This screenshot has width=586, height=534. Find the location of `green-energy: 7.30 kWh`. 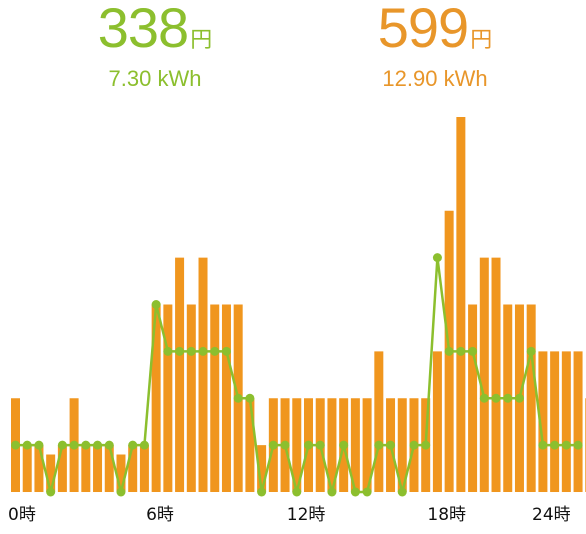

green-energy: 7.30 kWh is located at coordinates (155, 78).